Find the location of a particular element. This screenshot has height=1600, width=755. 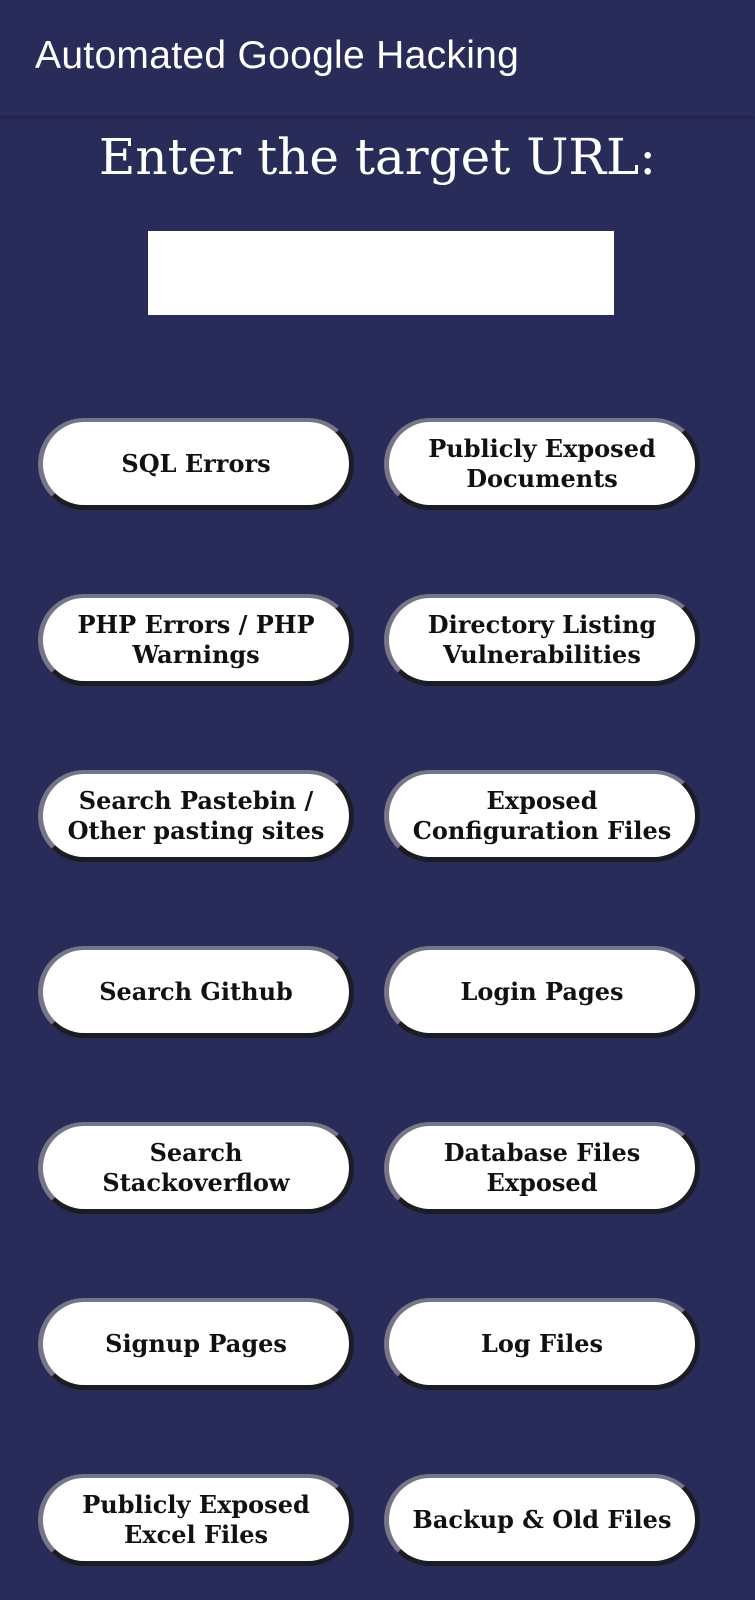

php-errors-warnings-button: PHP Errors / PHP Warnings is located at coordinates (196, 640).